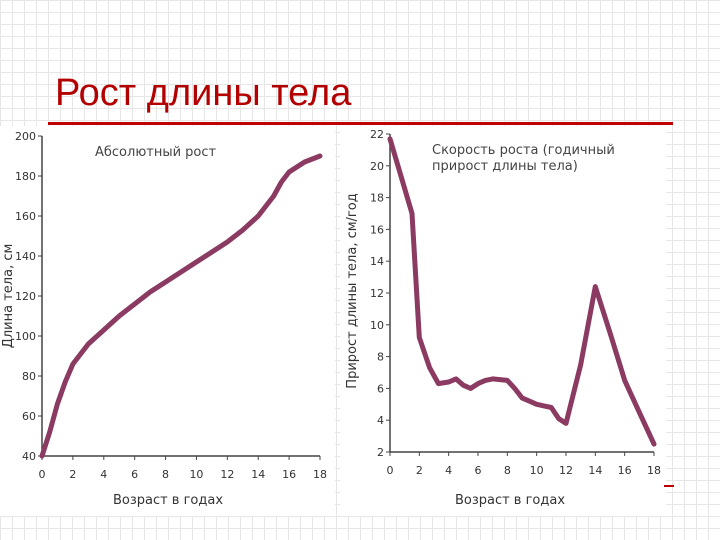  I want to click on y-tick-label: 14, so click(377, 261).